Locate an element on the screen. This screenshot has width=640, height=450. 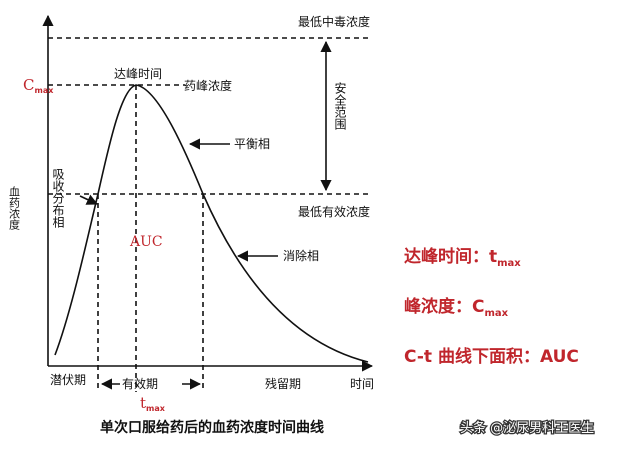
diagram-caption: 单次口服给药后的血药浓度时间曲线 is located at coordinates (212, 427).